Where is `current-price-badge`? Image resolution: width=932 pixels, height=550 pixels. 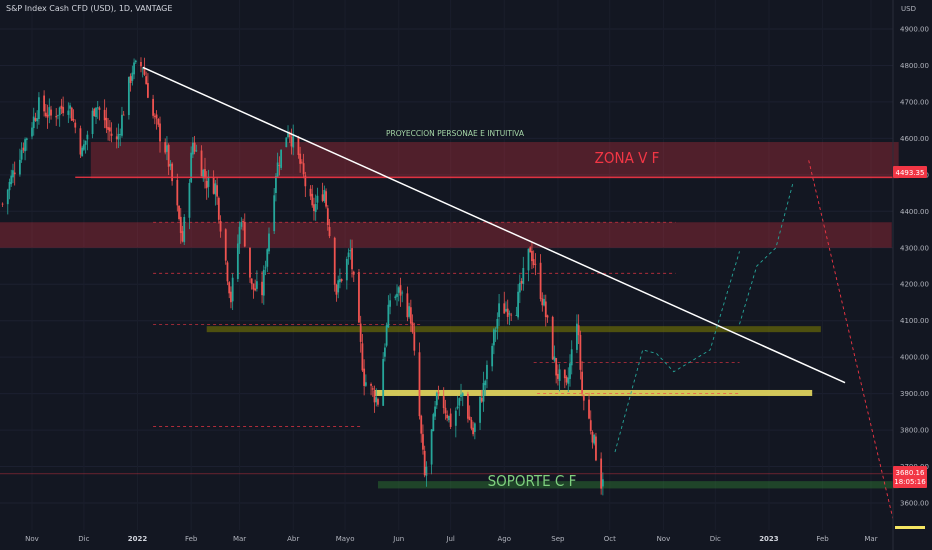 current-price-badge is located at coordinates (910, 477).